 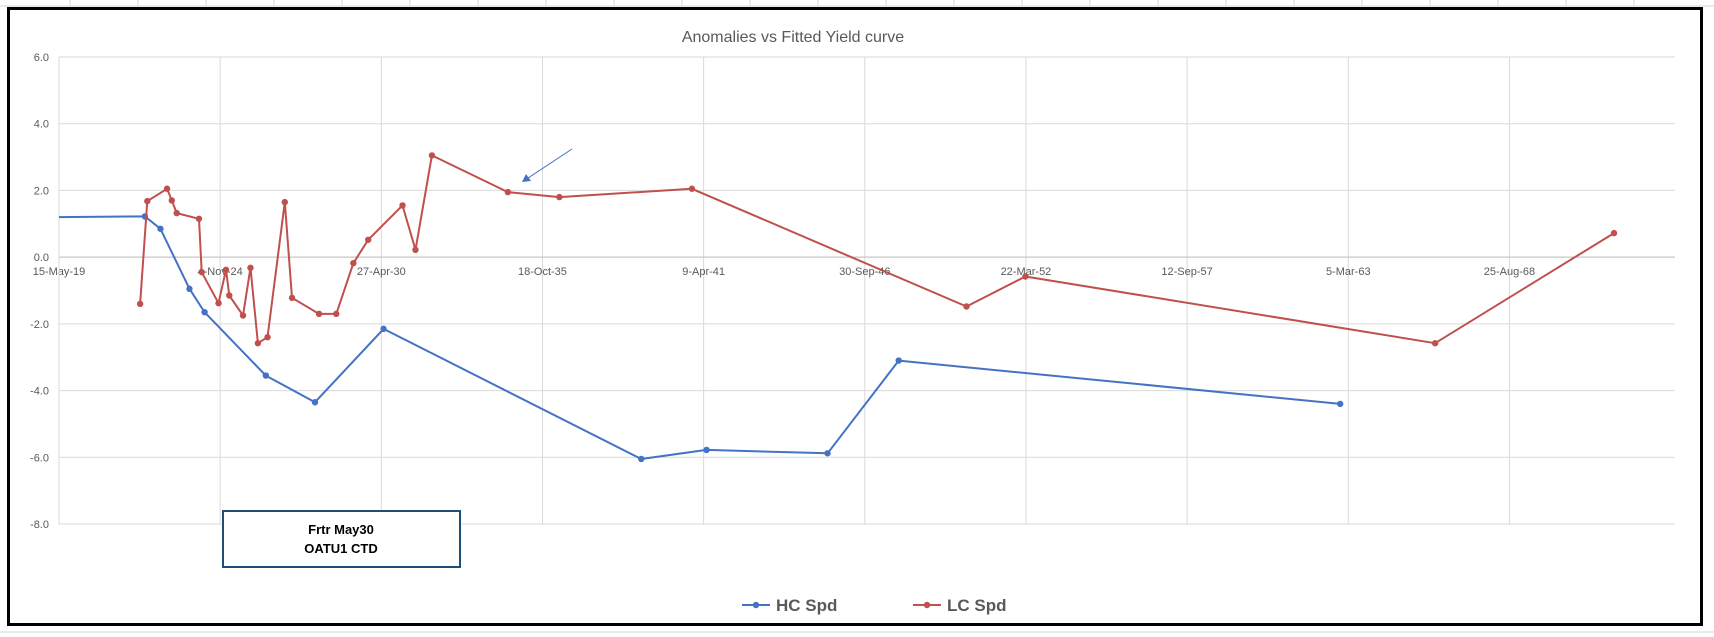 What do you see at coordinates (526, 178) in the screenshot?
I see `arrow-head-icon` at bounding box center [526, 178].